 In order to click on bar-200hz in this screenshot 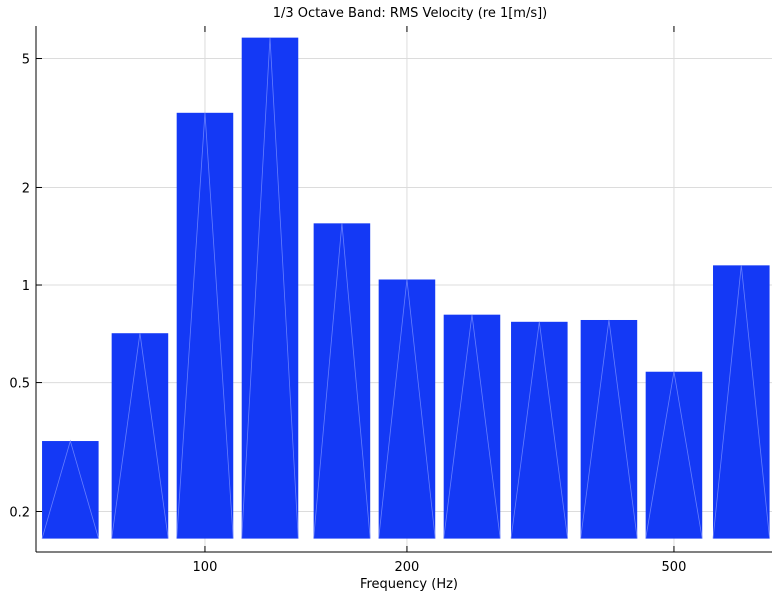, I will do `click(407, 409)`.